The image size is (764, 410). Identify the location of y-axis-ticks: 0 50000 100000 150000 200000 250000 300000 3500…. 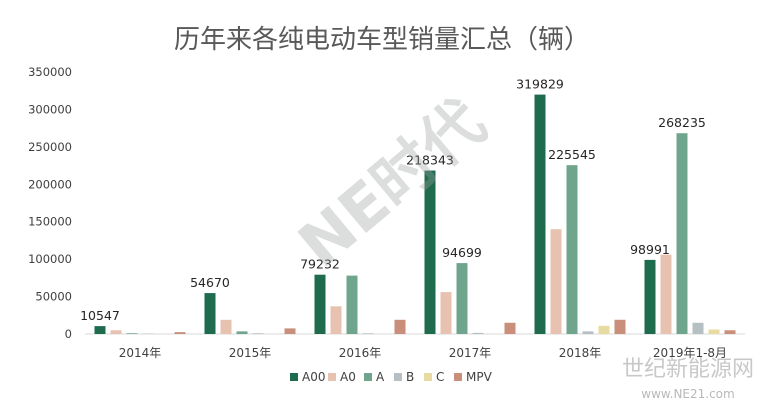
(50, 203).